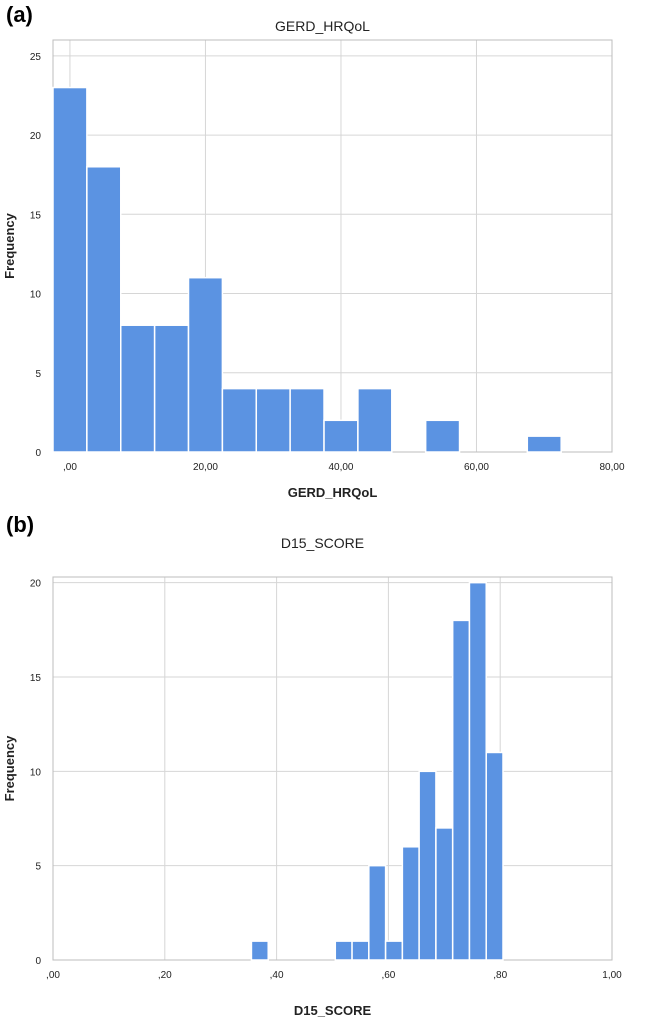 The width and height of the screenshot is (645, 1033). Describe the element at coordinates (476, 467) in the screenshot. I see `x-tick-label: 60,00` at that location.